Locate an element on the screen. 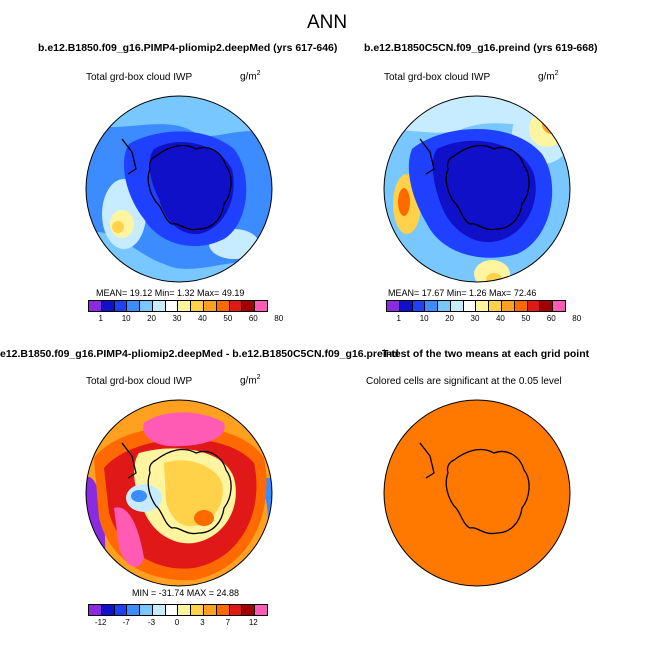 Image resolution: width=654 pixels, height=656 pixels. colorbar-tick-label: 3 is located at coordinates (202, 622).